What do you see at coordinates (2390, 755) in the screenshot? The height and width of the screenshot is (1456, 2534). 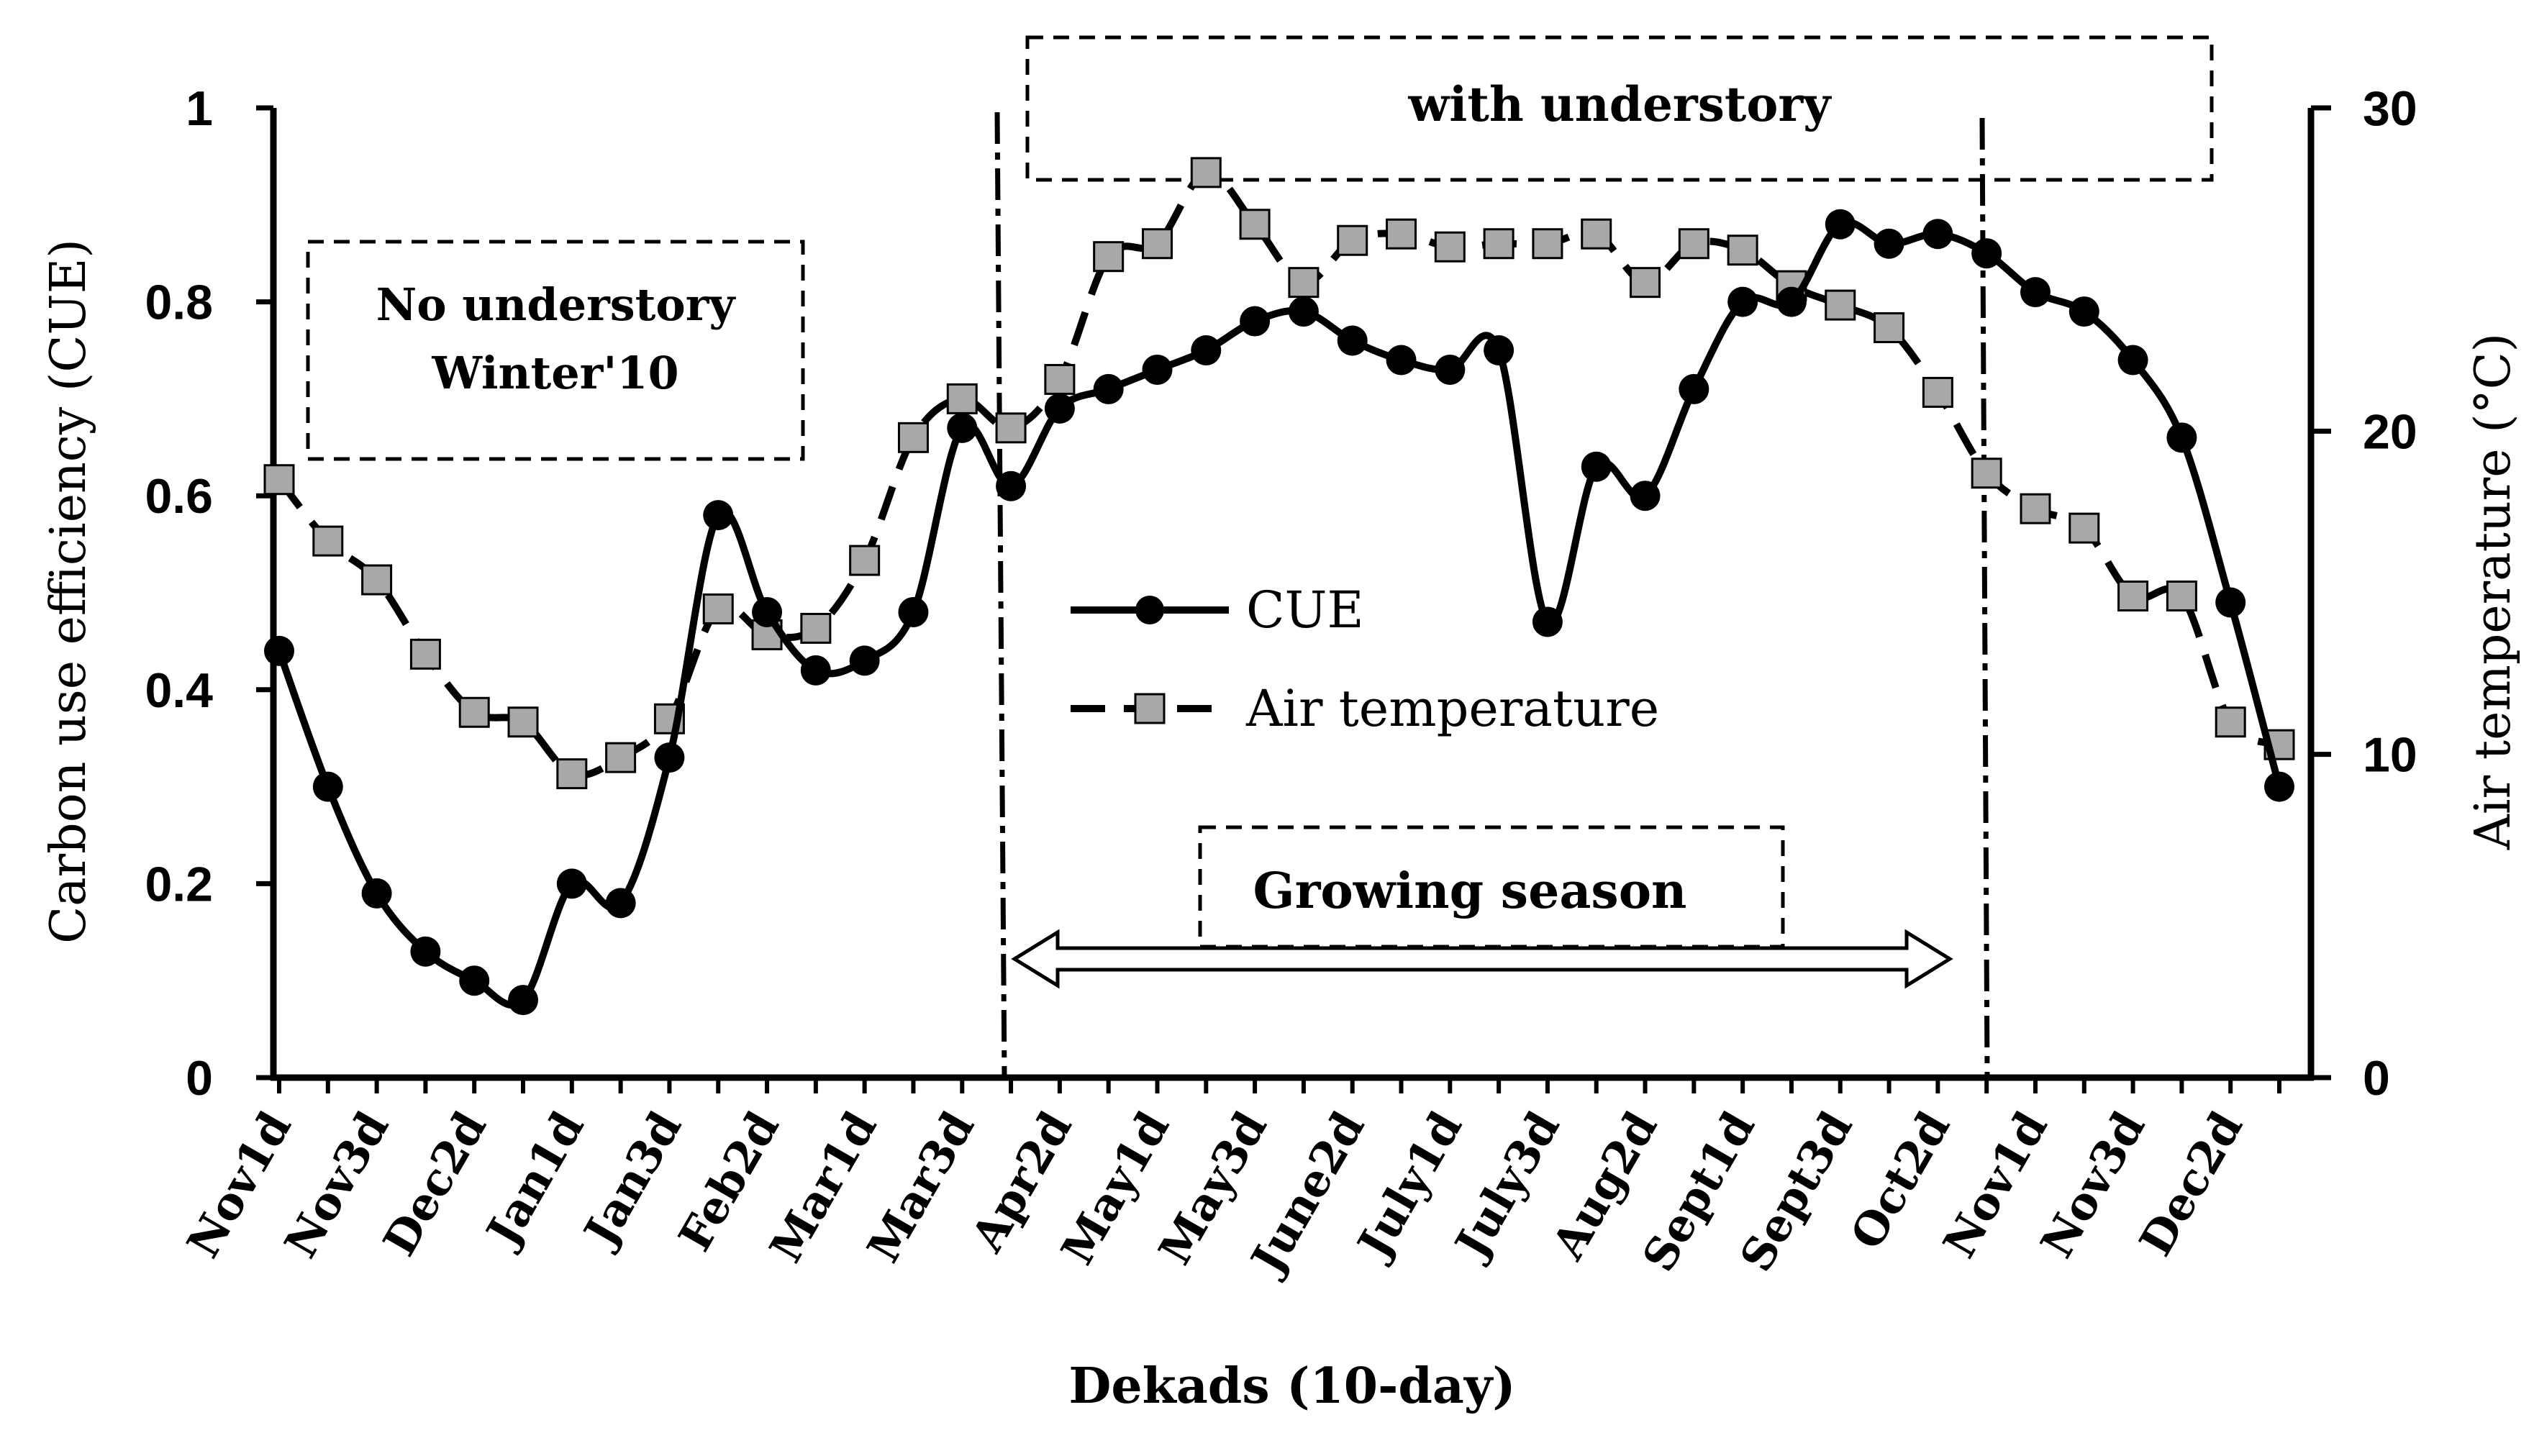 I see `right-tick-label: 10` at bounding box center [2390, 755].